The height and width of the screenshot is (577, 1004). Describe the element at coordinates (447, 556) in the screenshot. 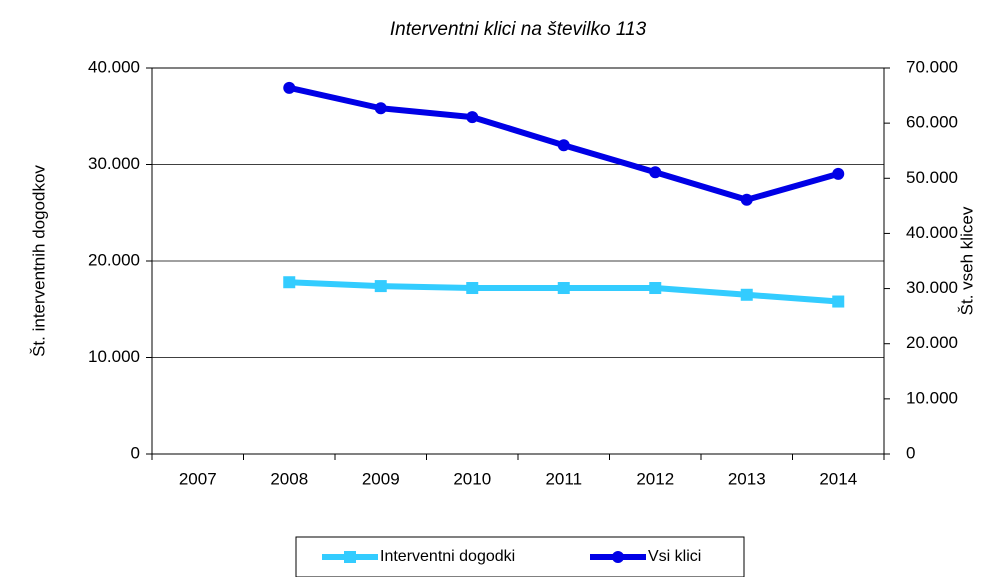

I see `legend-label: Interventni dogodki` at that location.